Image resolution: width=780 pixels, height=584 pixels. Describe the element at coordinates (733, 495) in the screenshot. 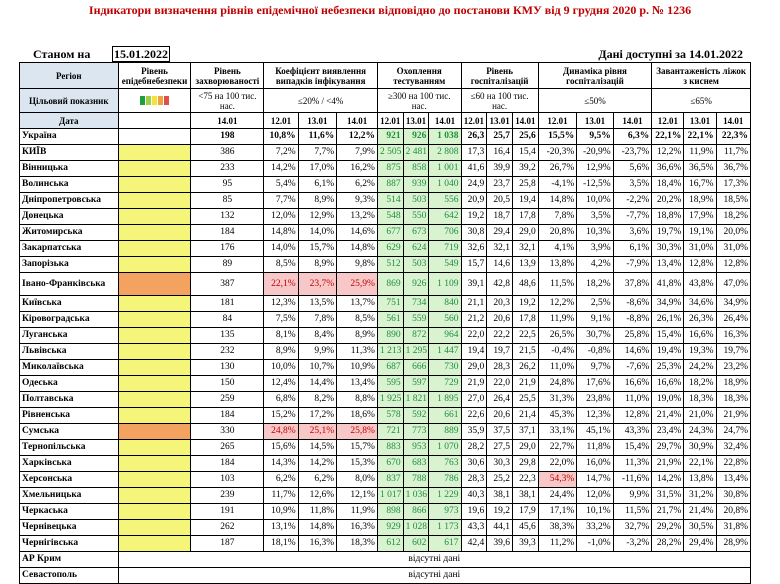

I see `beds-cell: 30,8%` at that location.